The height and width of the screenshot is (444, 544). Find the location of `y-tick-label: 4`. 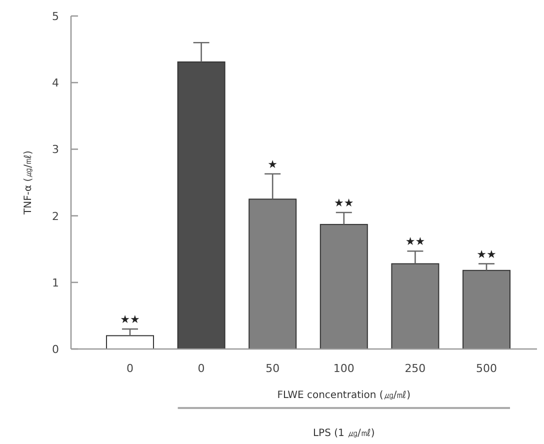

y-tick-label: 4 is located at coordinates (55, 83).